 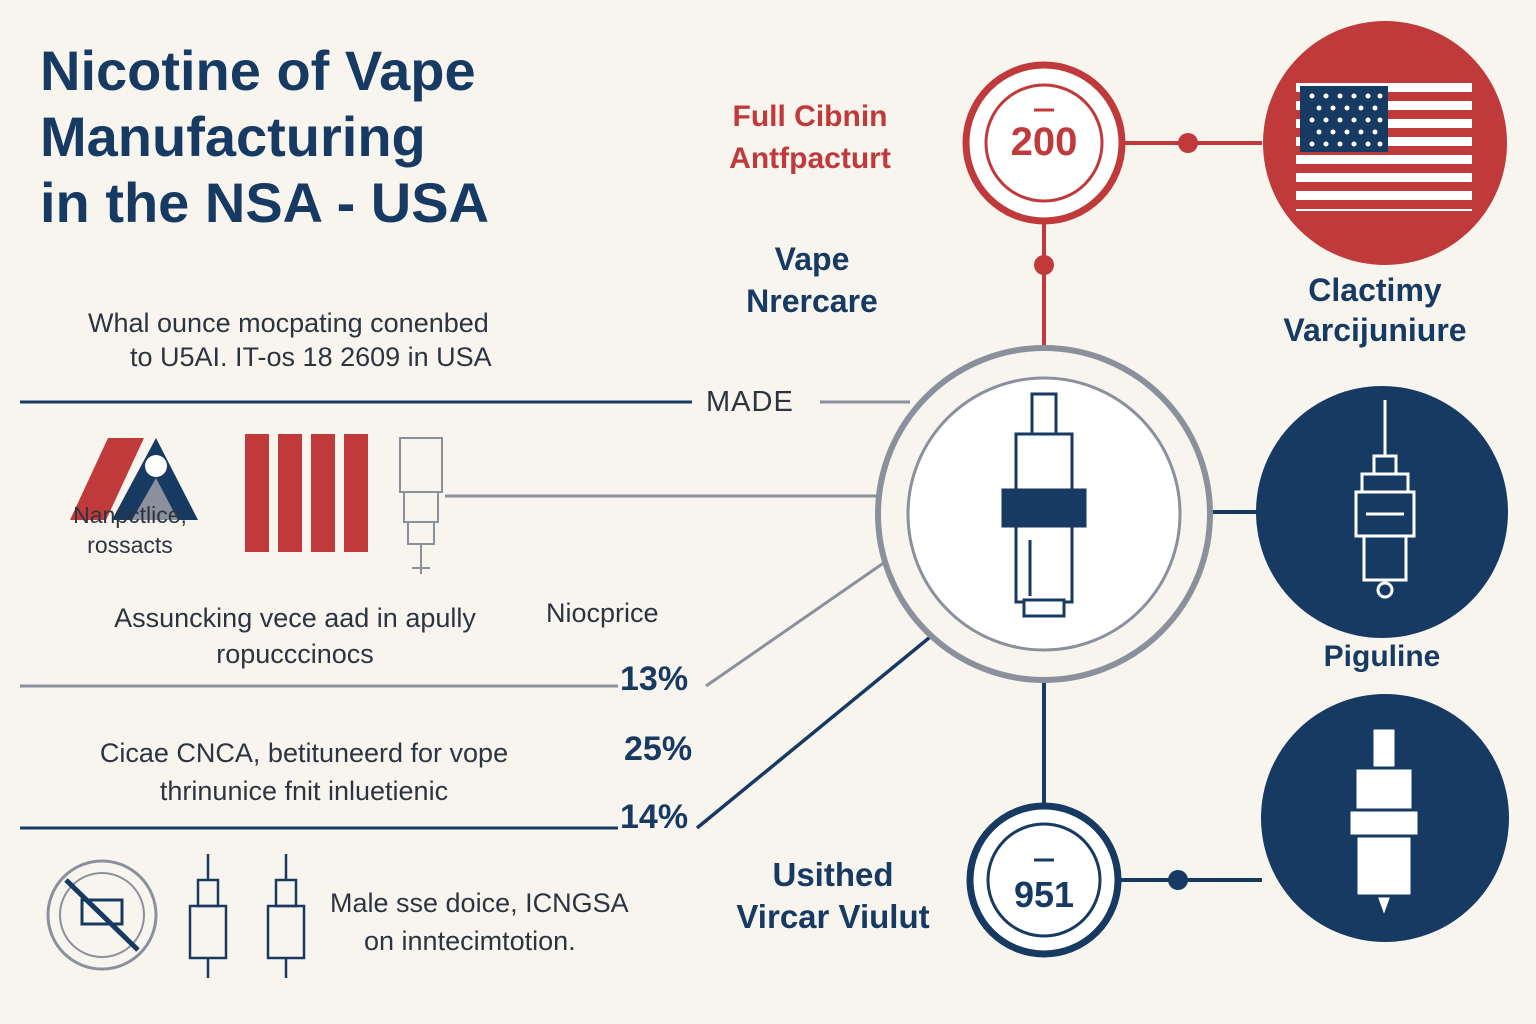 What do you see at coordinates (833, 916) in the screenshot?
I see `bottom-label-line-2: Vircar Viulut` at bounding box center [833, 916].